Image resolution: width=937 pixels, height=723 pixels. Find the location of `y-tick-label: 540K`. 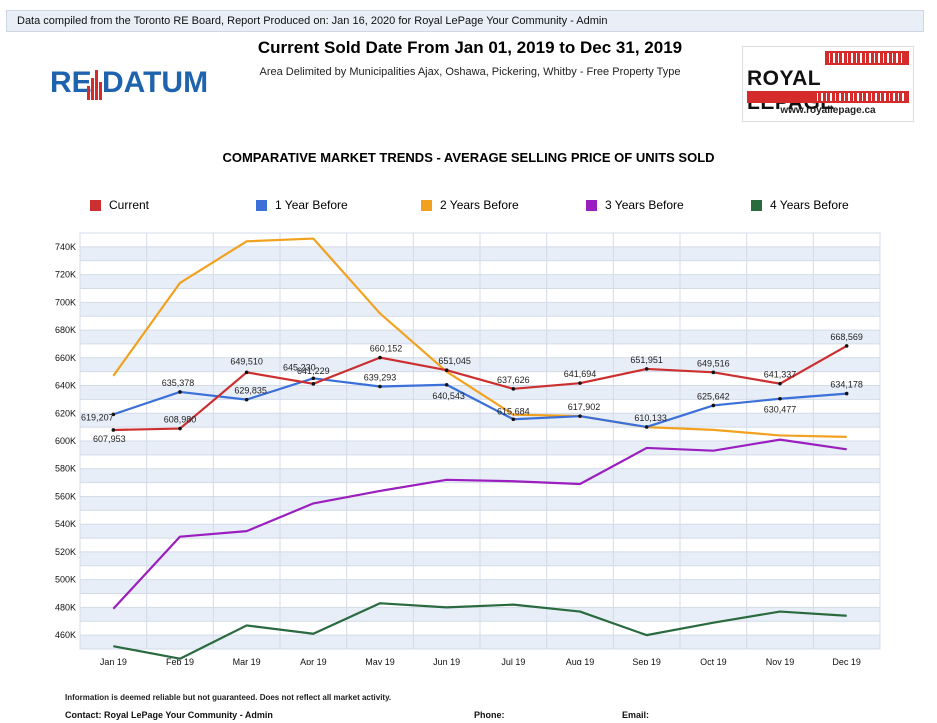

y-tick-label: 540K is located at coordinates (65, 524).